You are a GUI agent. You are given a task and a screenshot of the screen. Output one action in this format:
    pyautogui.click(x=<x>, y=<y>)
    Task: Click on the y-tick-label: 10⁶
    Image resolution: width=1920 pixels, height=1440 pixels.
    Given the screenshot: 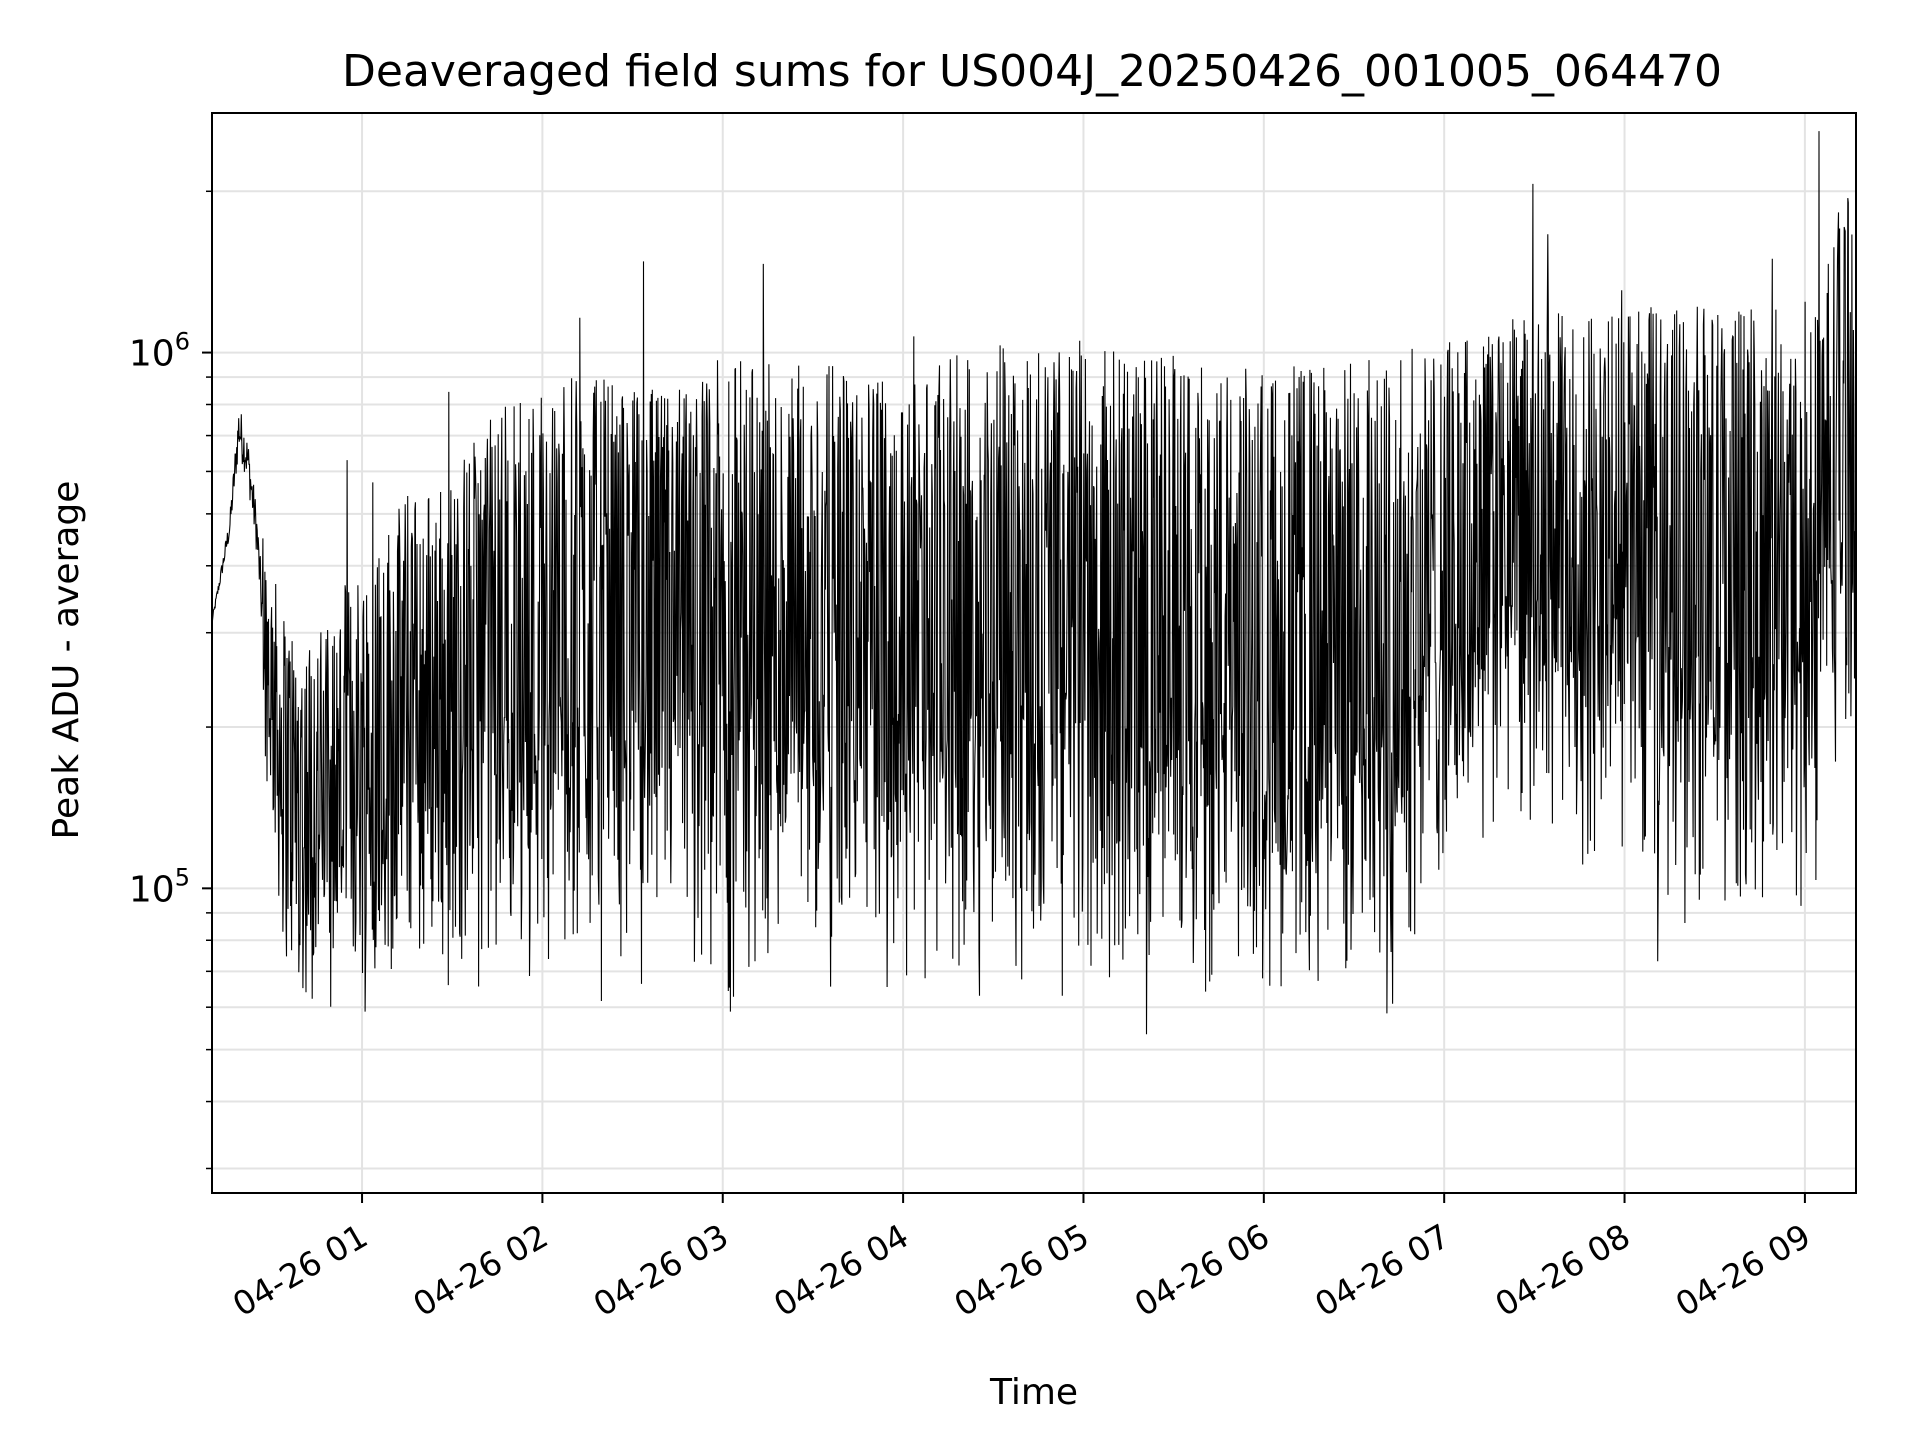 What is the action you would take?
    pyautogui.click(x=159, y=351)
    